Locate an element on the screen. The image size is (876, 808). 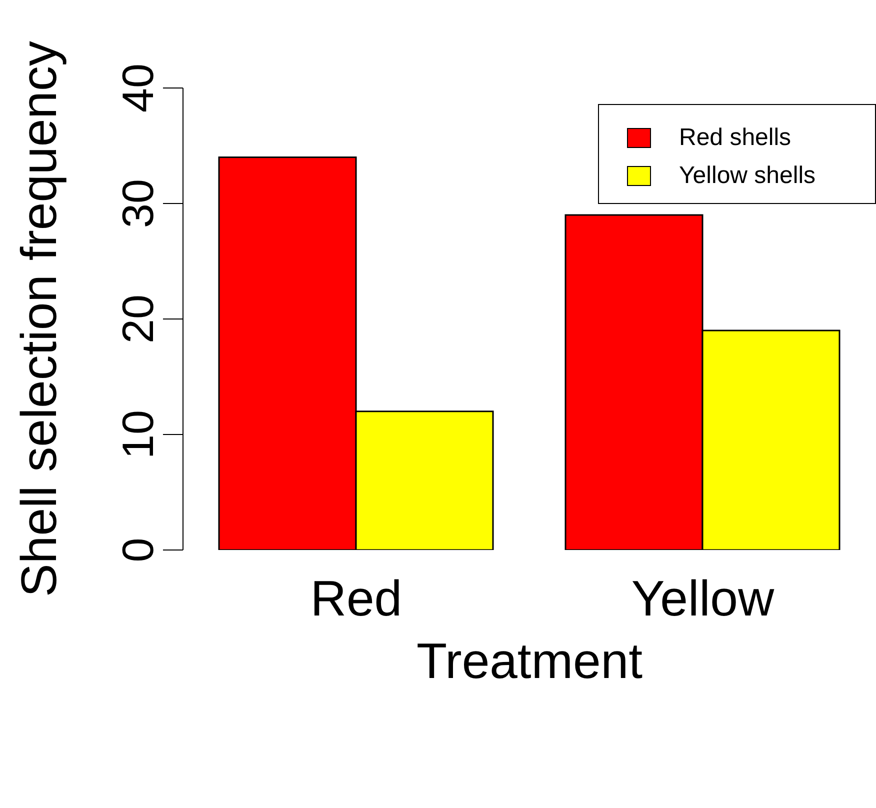
y-tick-label: 0 is located at coordinates (138, 550).